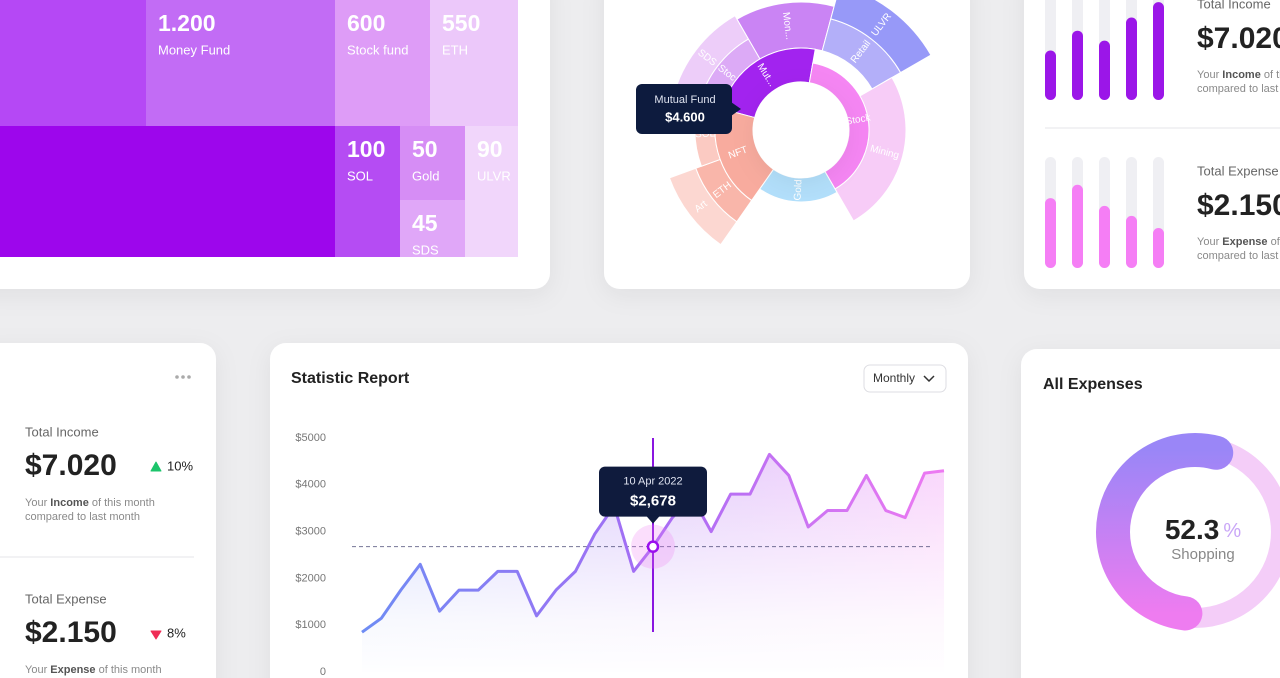 Image resolution: width=1280 pixels, height=678 pixels. What do you see at coordinates (425, 175) in the screenshot?
I see `treemap-label: Gold` at bounding box center [425, 175].